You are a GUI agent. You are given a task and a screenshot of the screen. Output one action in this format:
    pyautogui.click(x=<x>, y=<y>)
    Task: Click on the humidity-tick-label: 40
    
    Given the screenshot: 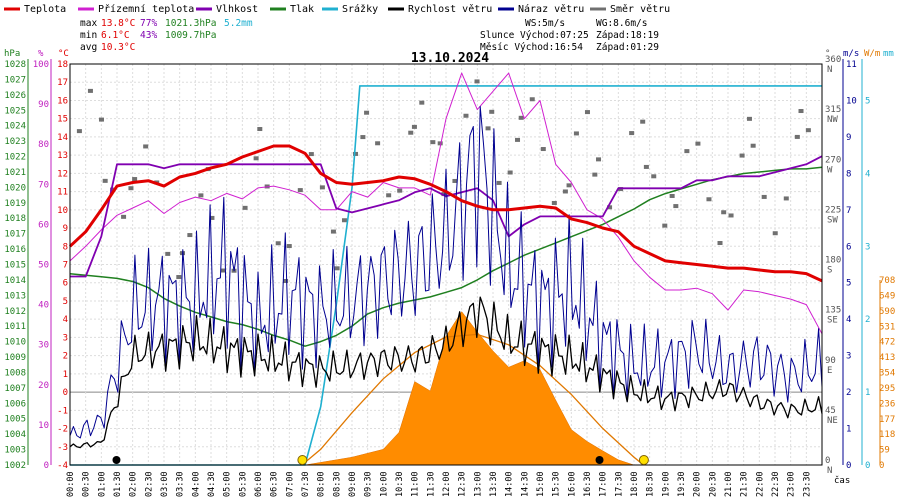 What is the action you would take?
    pyautogui.click(x=43, y=306)
    